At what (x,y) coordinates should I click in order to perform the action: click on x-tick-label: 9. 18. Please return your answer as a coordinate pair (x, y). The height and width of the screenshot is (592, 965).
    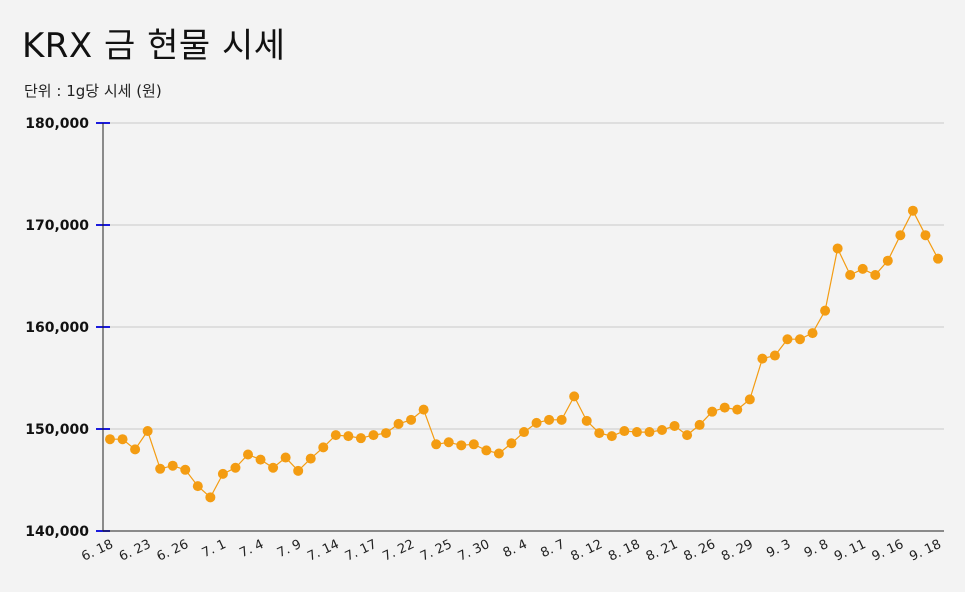
    Looking at the image, I should click on (925, 551).